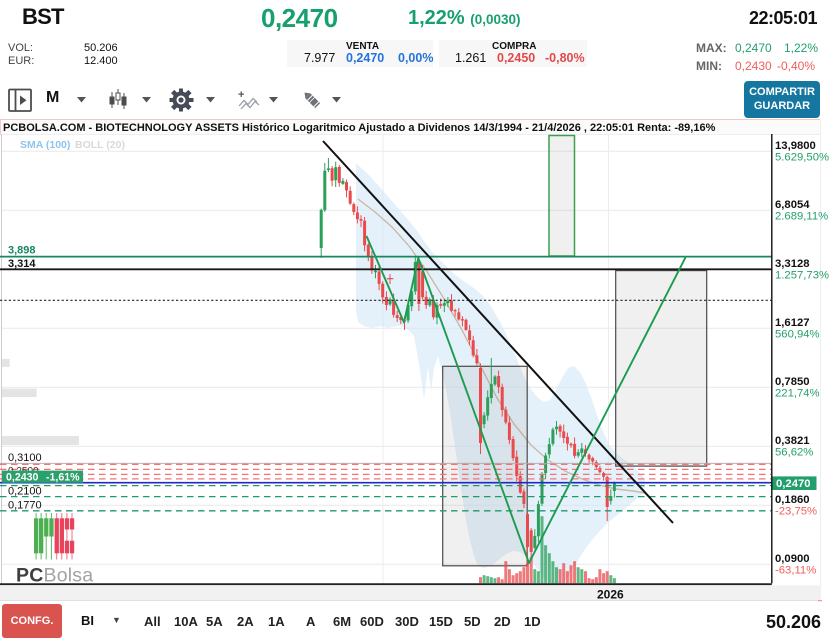  Describe the element at coordinates (797, 394) in the screenshot. I see `svg-text: 221,74%` at that location.